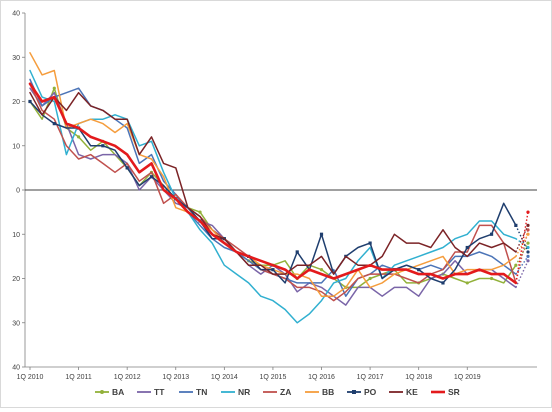  I want to click on legend-item-po: PO, so click(362, 392).